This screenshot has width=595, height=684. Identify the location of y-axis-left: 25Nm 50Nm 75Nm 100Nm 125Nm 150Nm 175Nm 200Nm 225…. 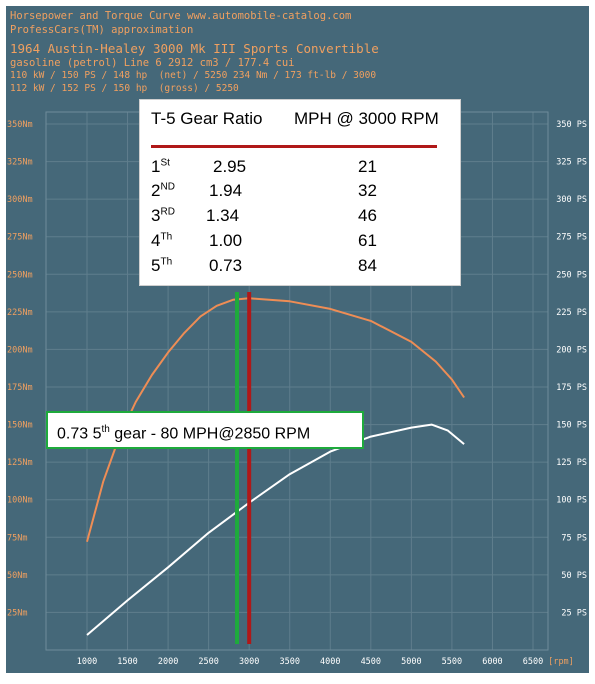
(20, 369).